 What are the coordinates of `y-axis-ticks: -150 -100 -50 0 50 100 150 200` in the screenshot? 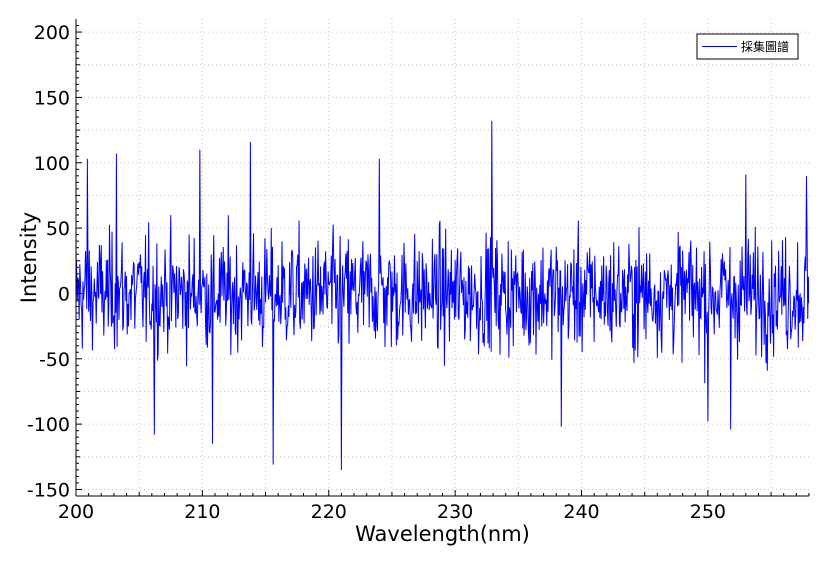 It's located at (54, 261).